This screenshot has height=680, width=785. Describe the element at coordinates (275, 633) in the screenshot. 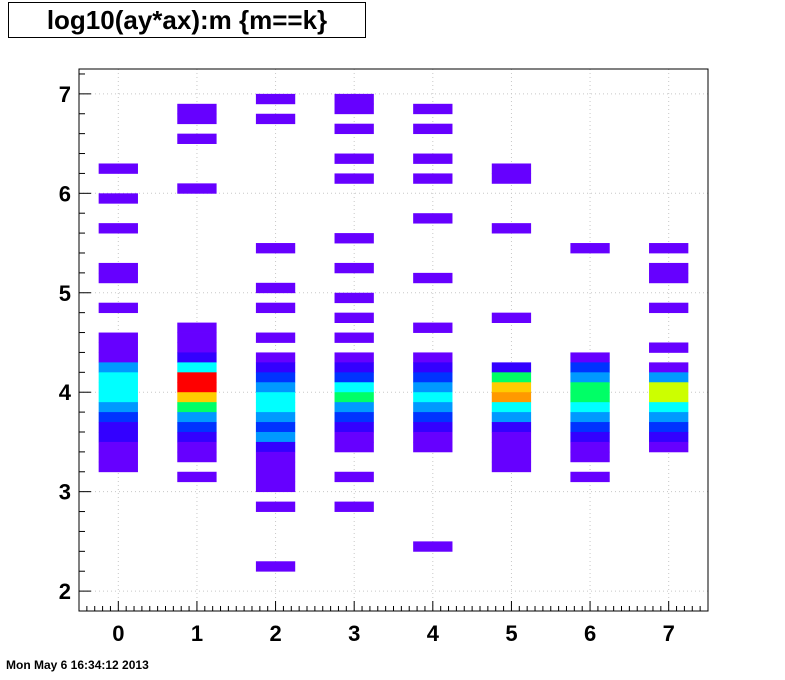

I see `x-tick-label: 2` at that location.